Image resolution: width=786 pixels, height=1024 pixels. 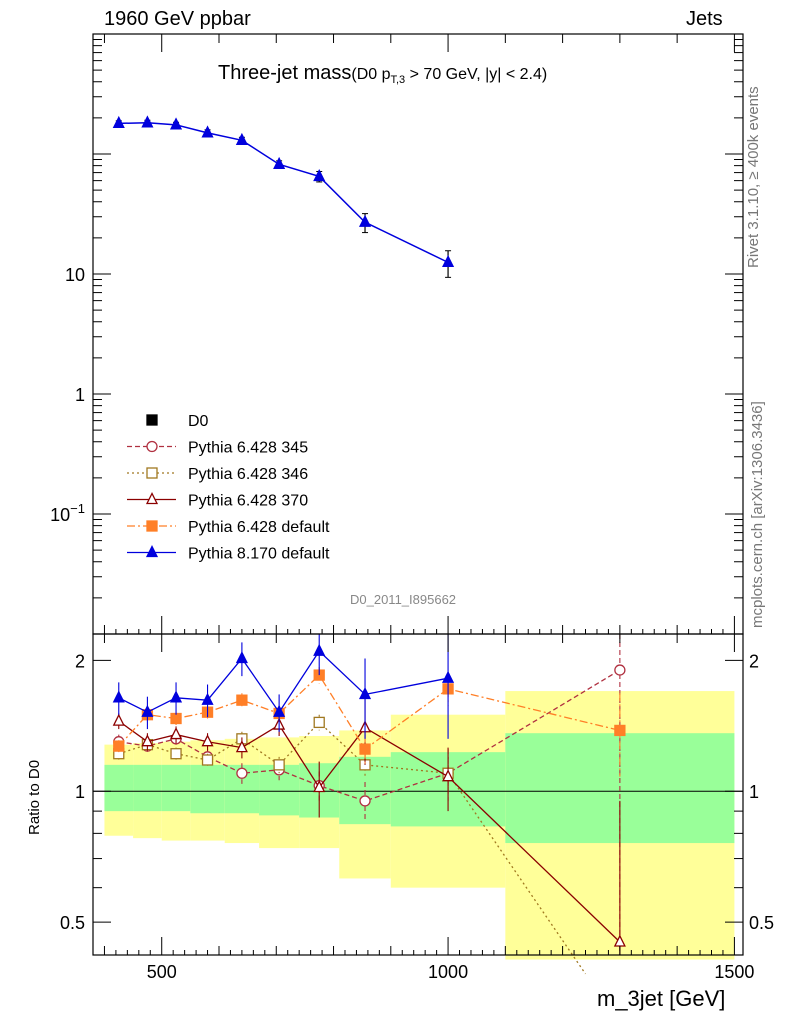 I want to click on x-tick-label: 1500, so click(x=734, y=972).